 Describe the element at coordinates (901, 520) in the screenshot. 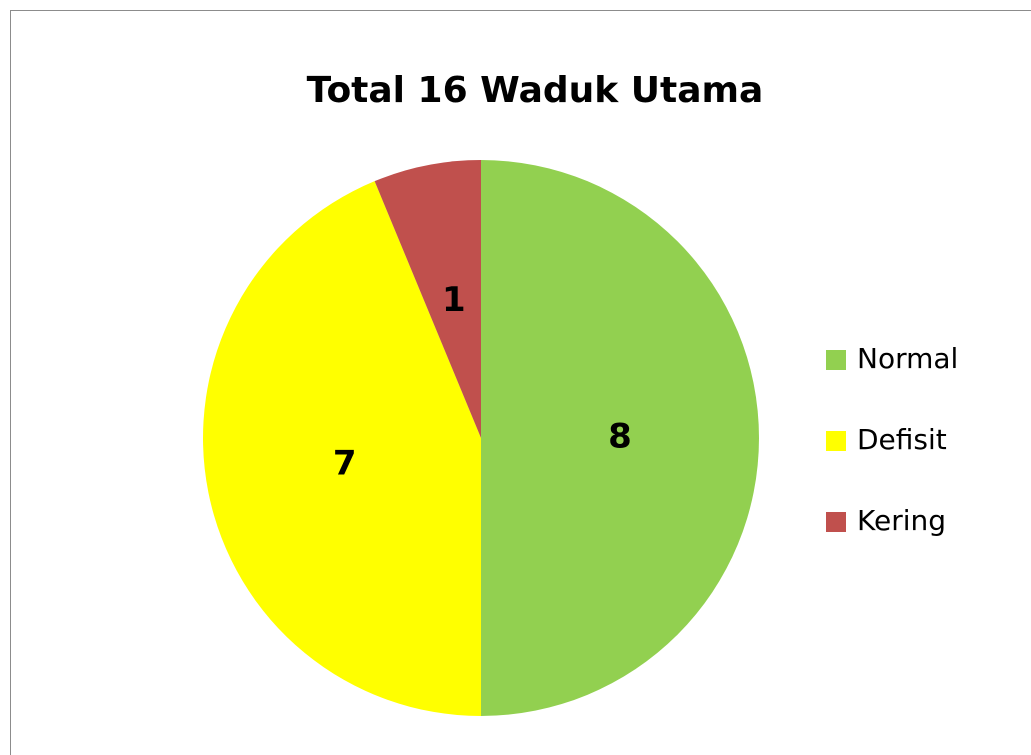

I see `legend-label: Kering` at that location.